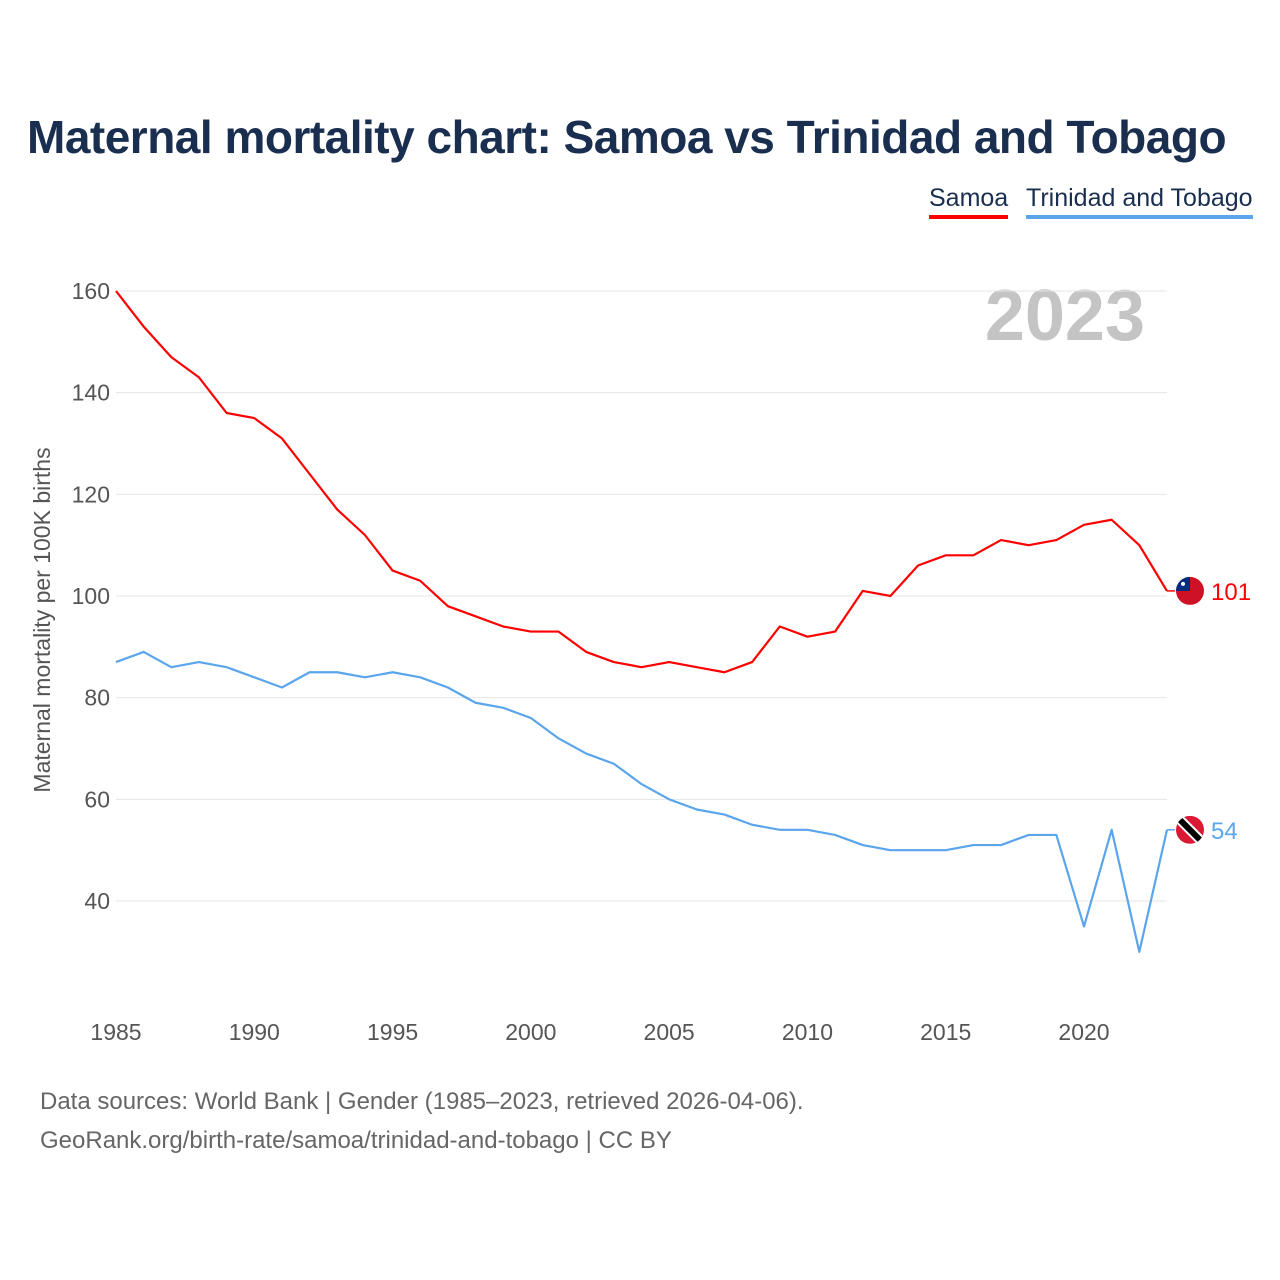 The height and width of the screenshot is (1280, 1280). Describe the element at coordinates (807, 1032) in the screenshot. I see `x-tick-label: 2010` at that location.